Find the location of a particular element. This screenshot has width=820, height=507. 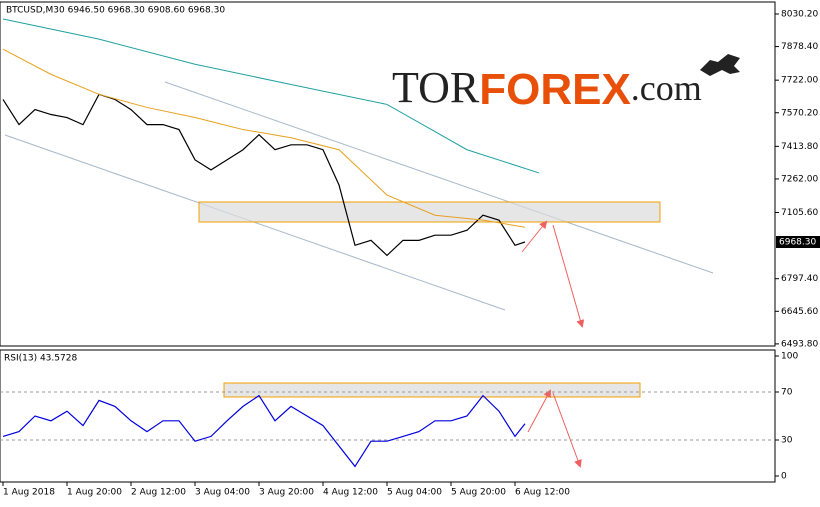

x-tick-label: 5 Aug 20:00 is located at coordinates (478, 493).